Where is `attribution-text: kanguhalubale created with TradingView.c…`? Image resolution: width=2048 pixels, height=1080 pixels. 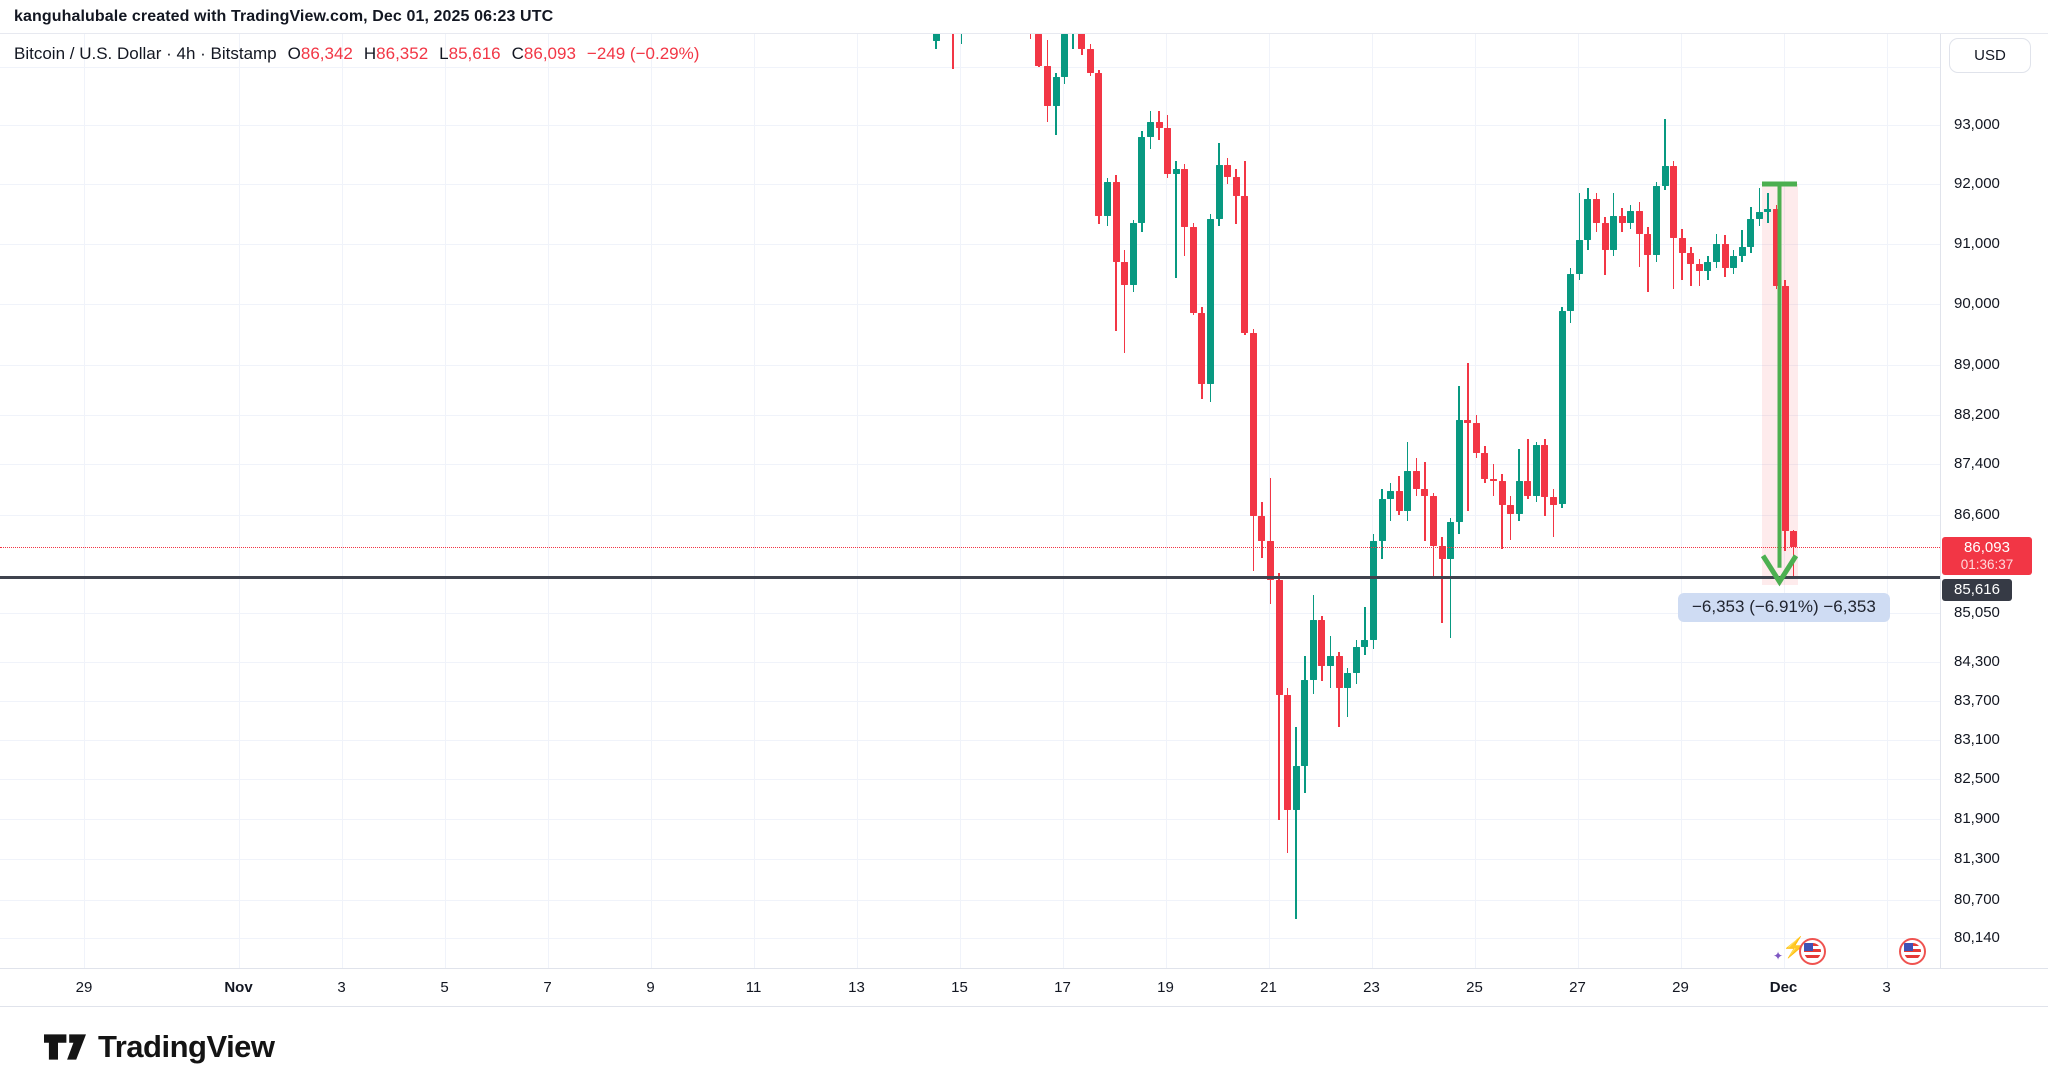 attribution-text: kanguhalubale created with TradingView.c… is located at coordinates (284, 16).